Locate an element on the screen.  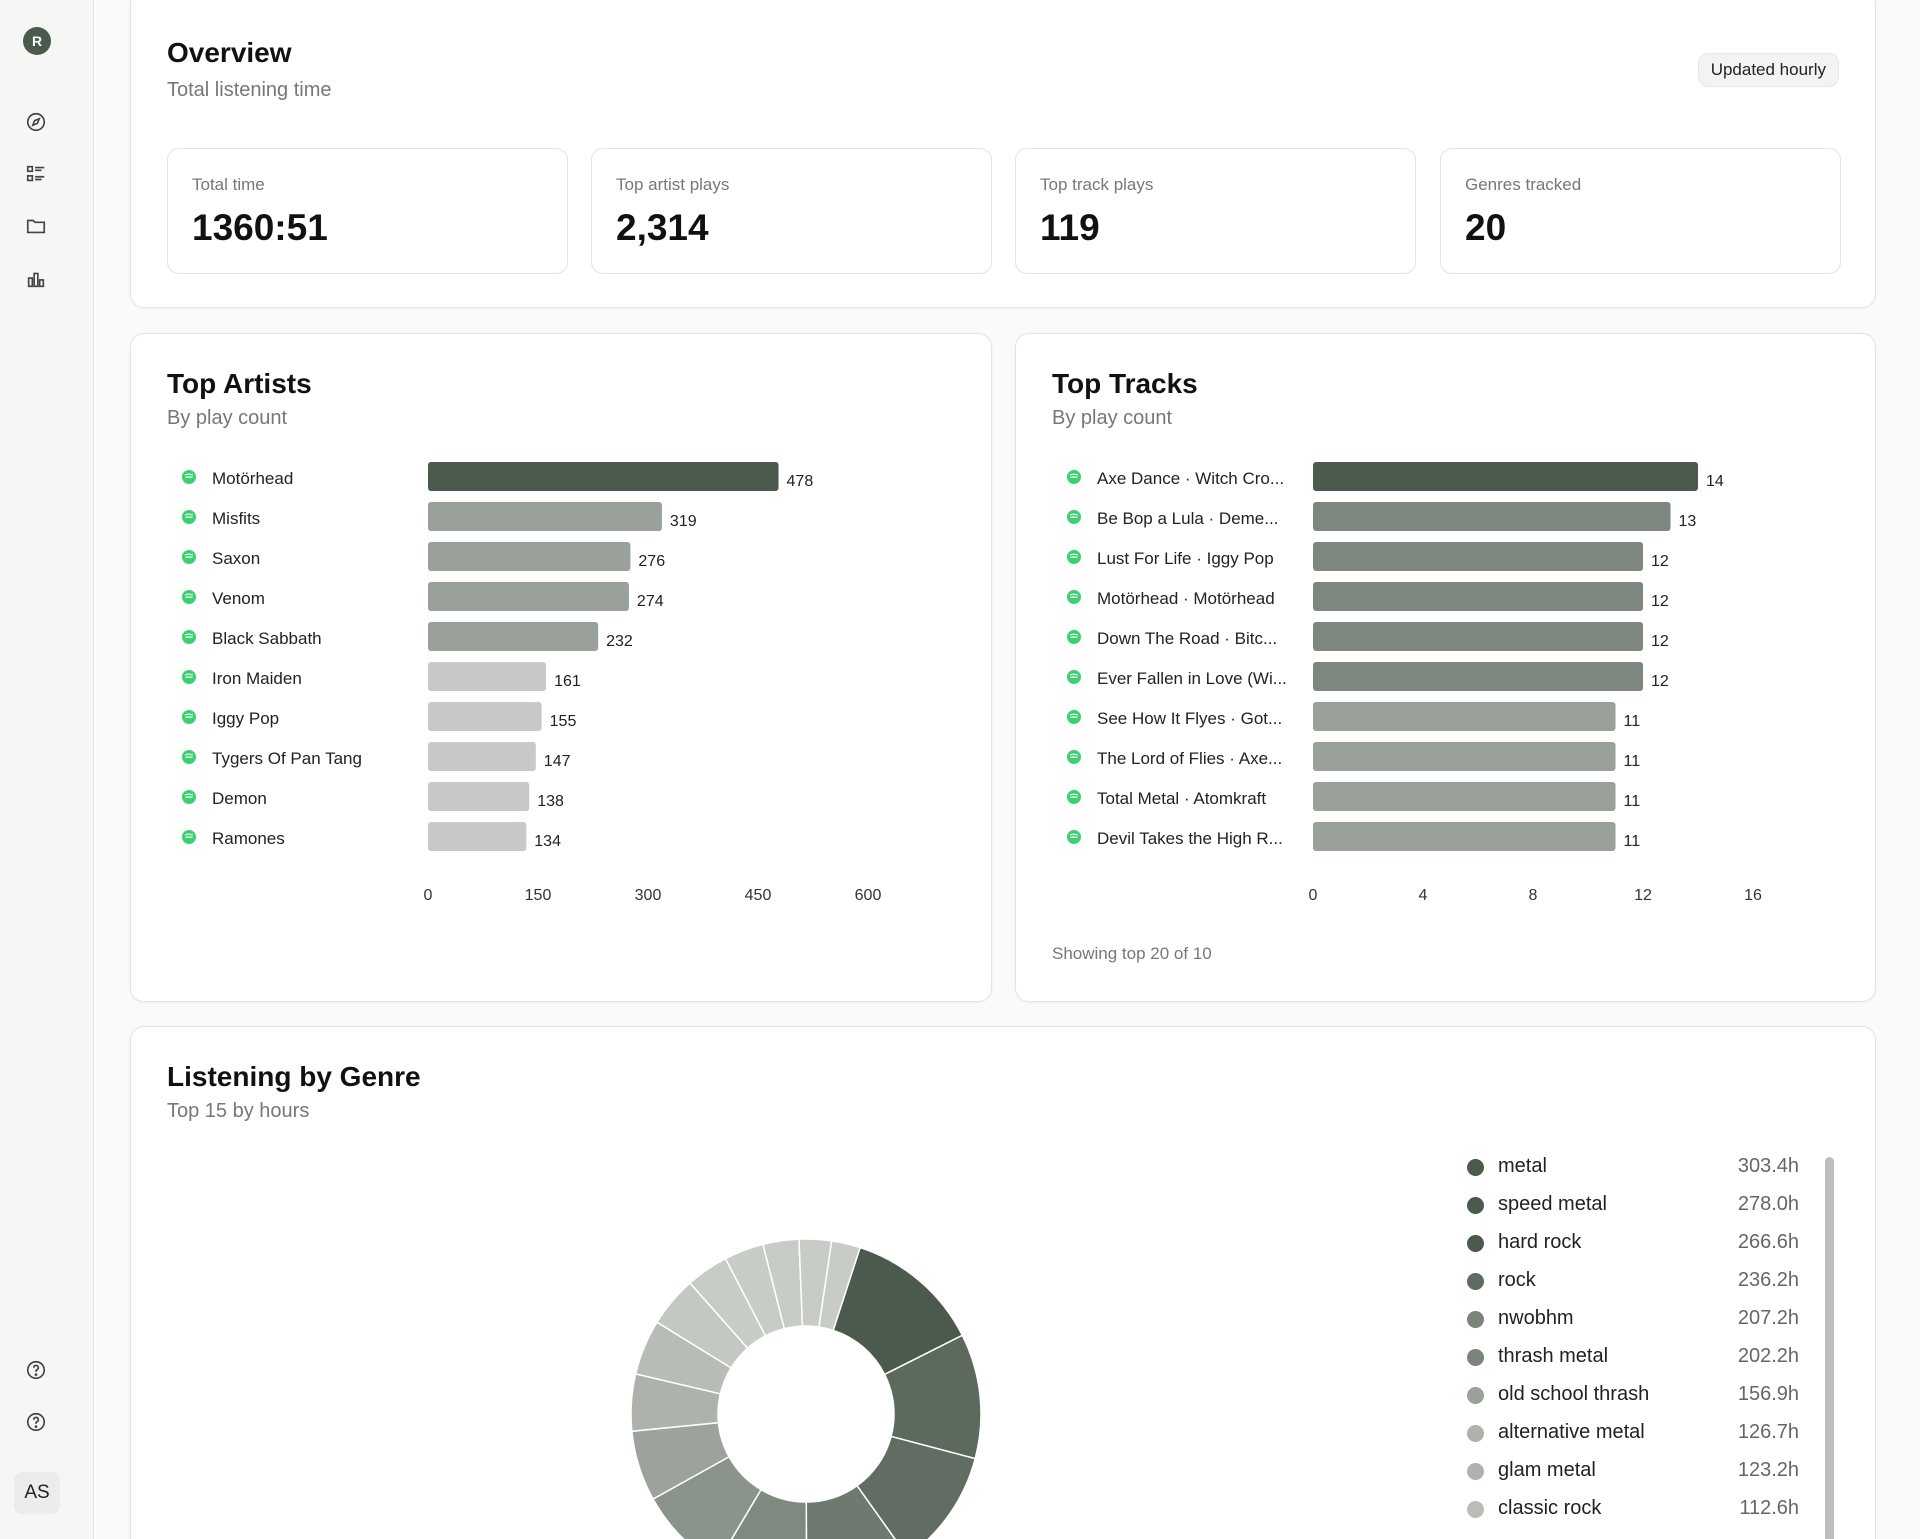
stat-label: Top track plays is located at coordinates (1097, 184).